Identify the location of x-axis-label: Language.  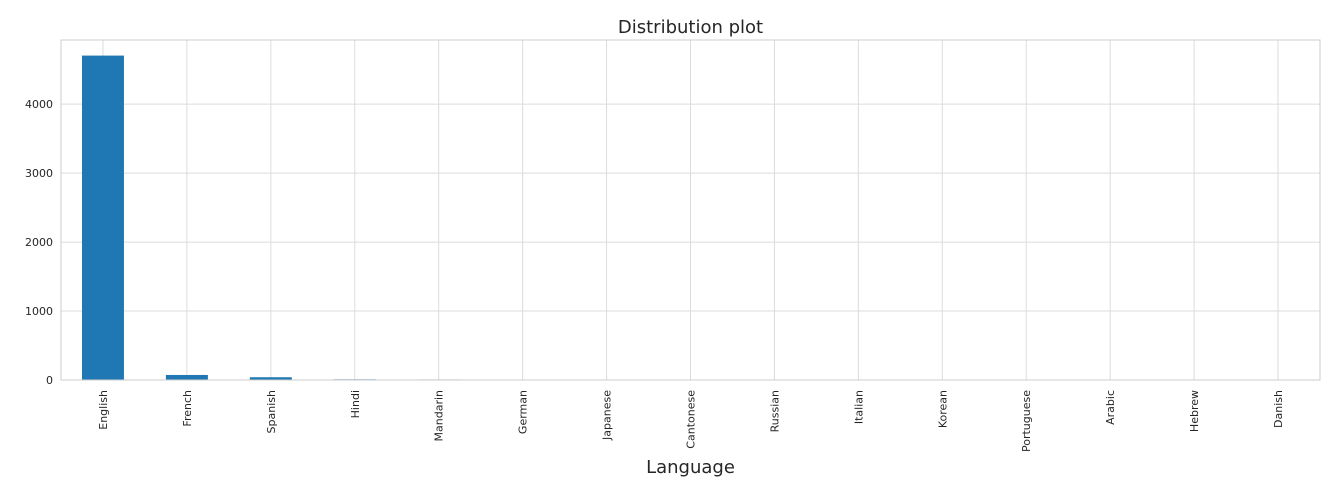
(690, 467).